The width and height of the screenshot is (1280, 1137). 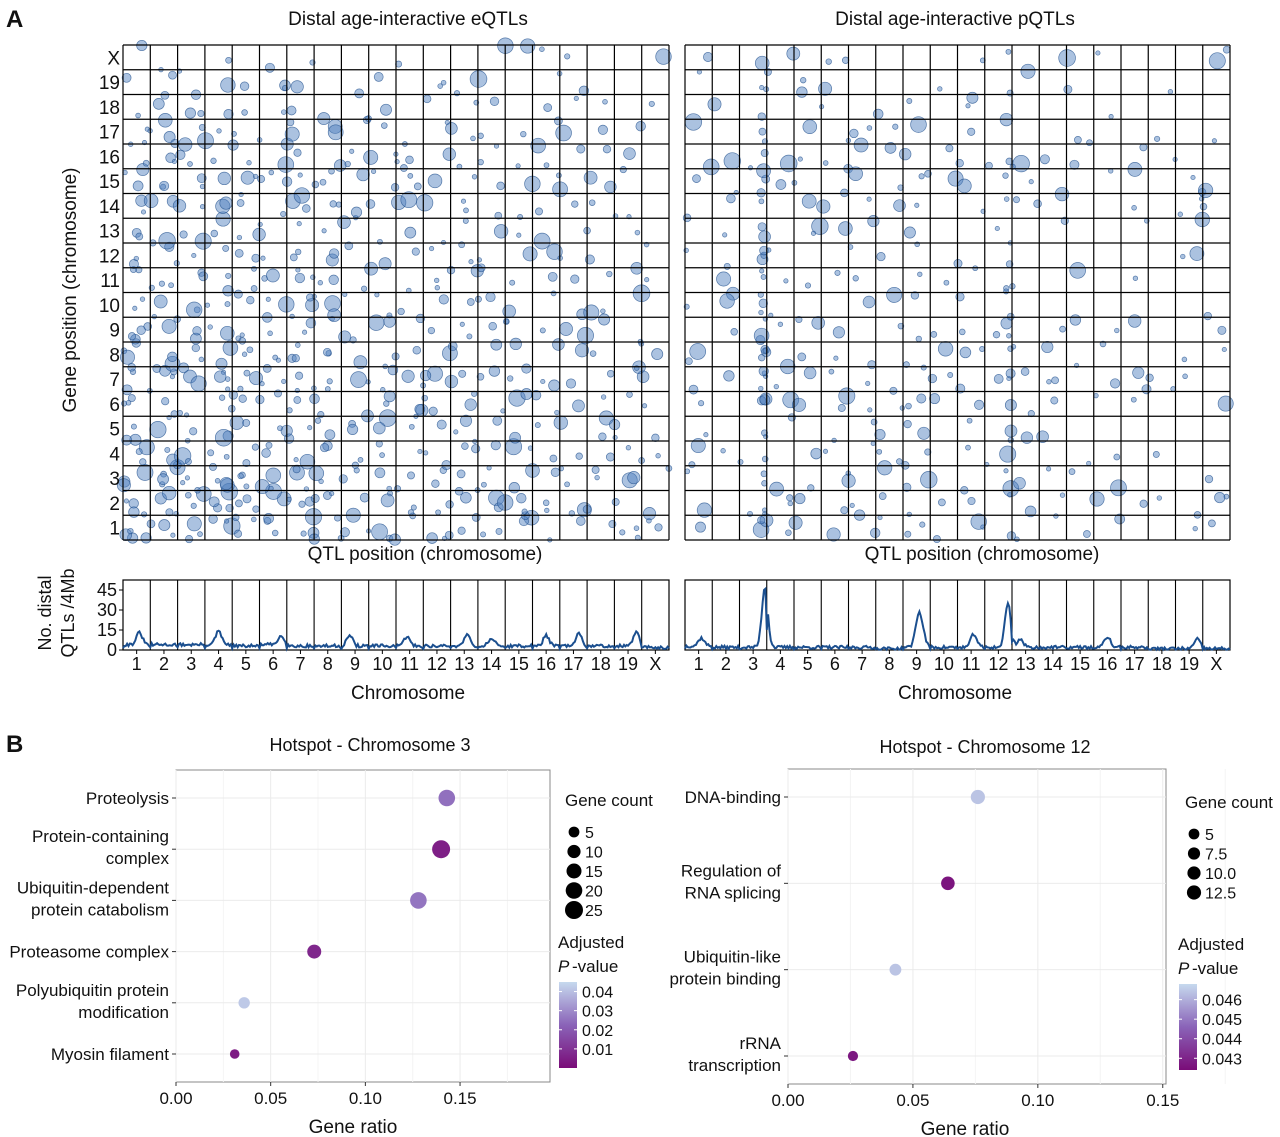 I want to click on gene-chromosome-label: X, so click(x=113, y=58).